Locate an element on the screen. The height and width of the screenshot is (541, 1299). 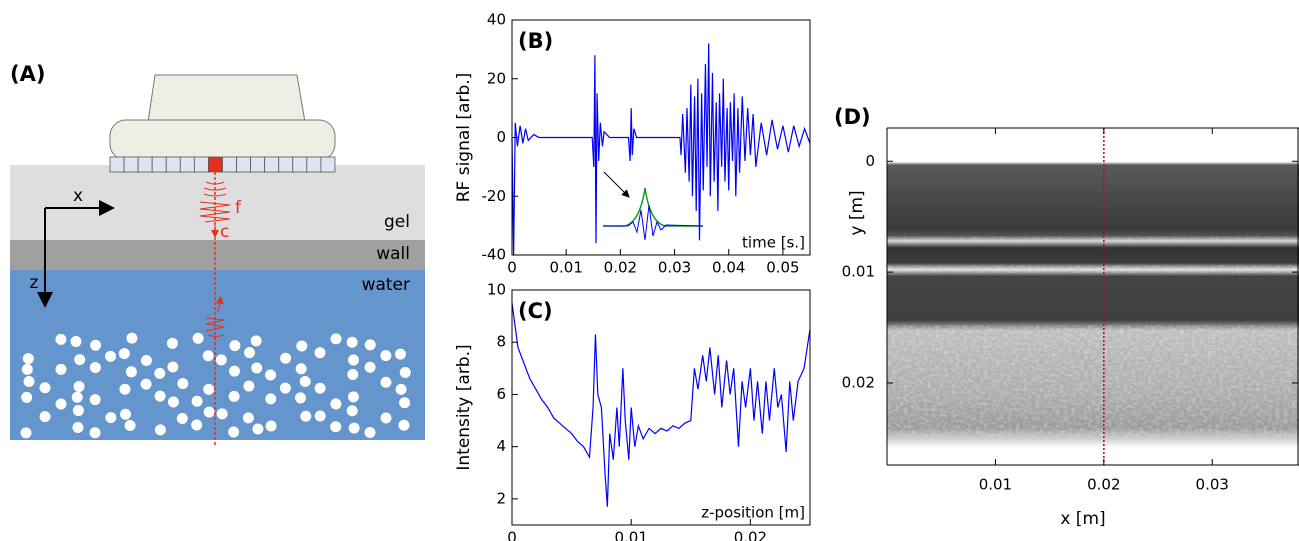
annotation: z-position [m] is located at coordinates (753, 513).